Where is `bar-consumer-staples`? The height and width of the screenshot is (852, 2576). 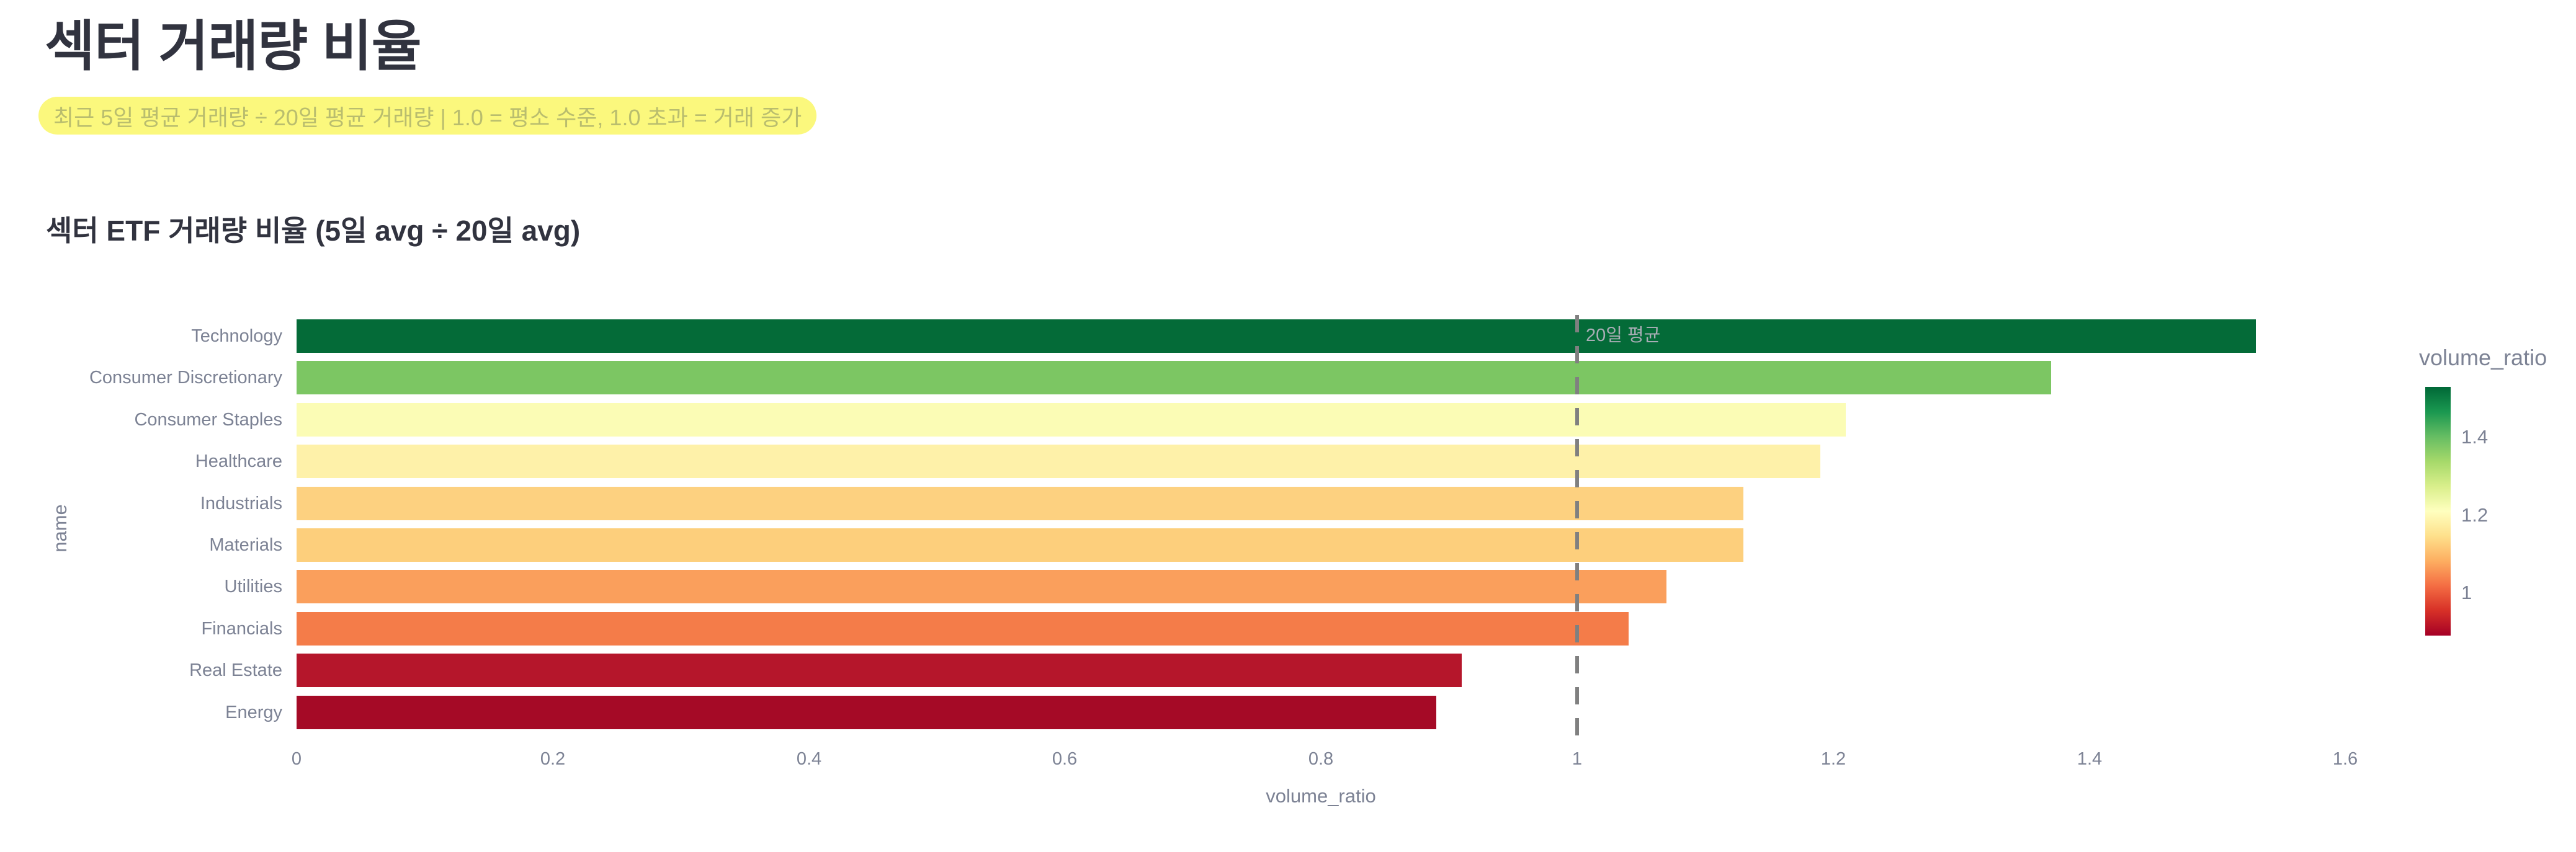
bar-consumer-staples is located at coordinates (1071, 420).